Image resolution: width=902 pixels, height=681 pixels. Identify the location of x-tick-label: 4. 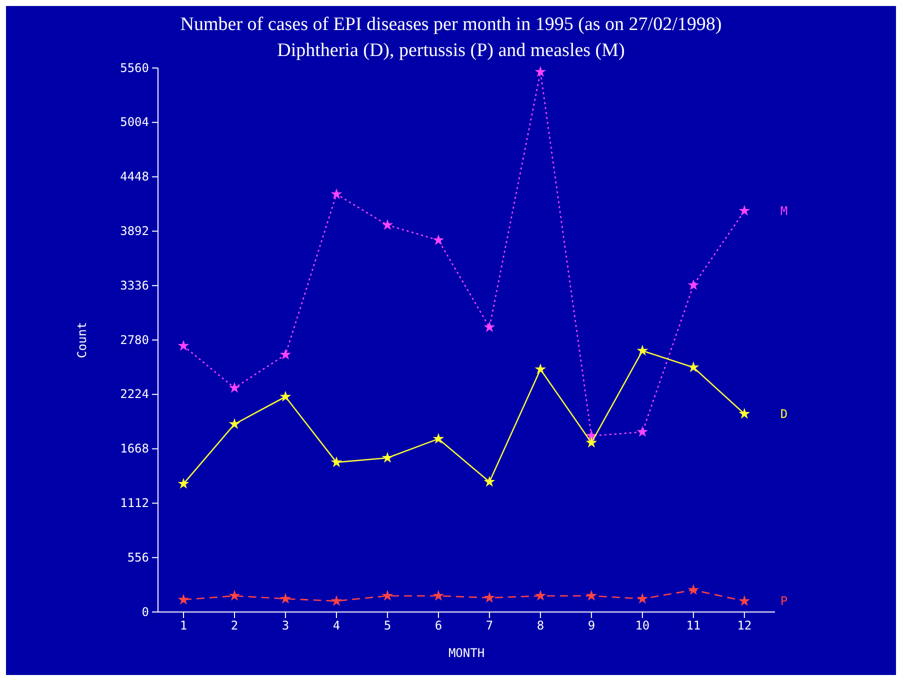
(336, 625).